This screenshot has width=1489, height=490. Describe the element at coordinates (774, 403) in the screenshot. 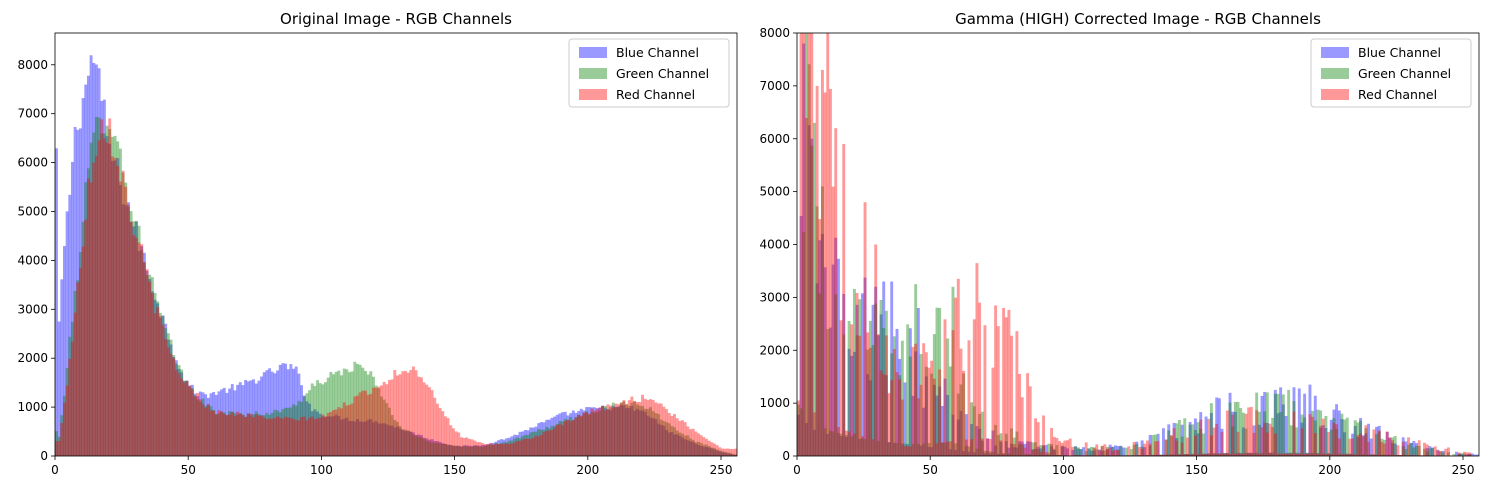

I see `y-tick-label: 1000` at that location.